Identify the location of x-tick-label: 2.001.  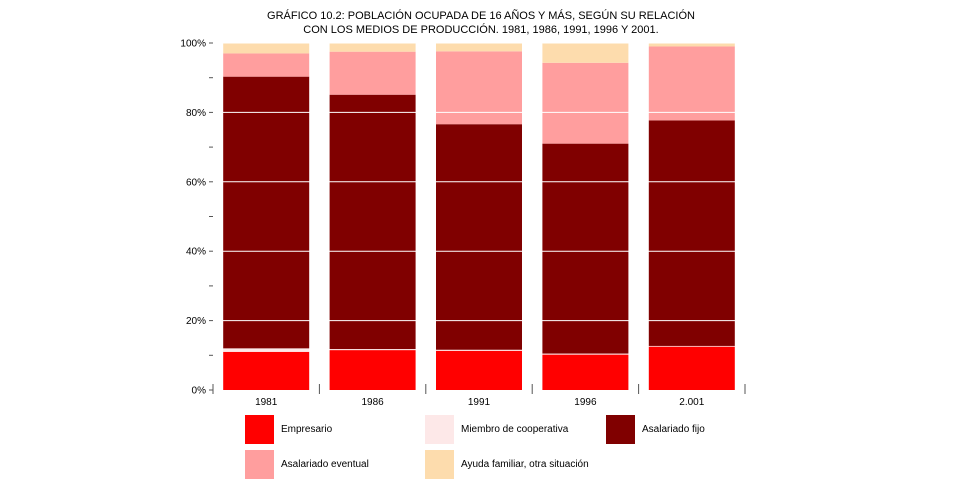
(691, 402).